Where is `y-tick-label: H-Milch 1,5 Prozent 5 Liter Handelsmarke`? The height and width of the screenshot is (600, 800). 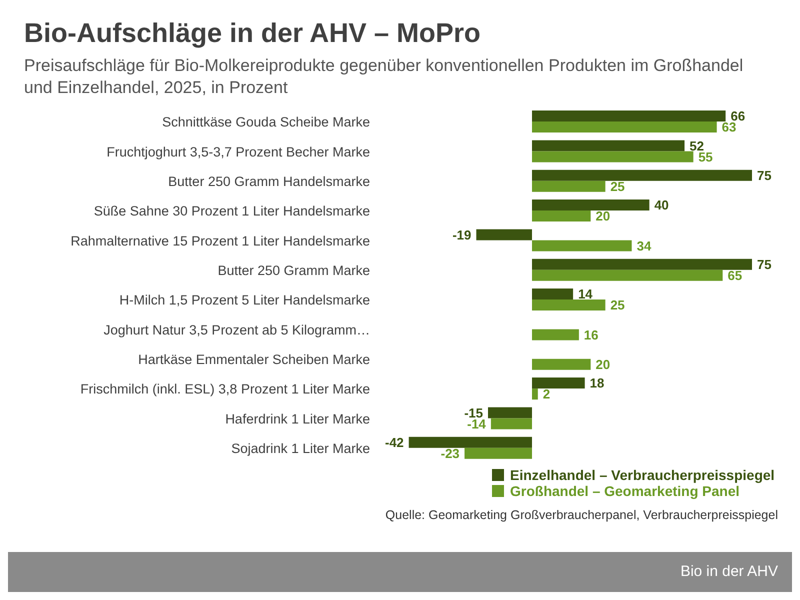 y-tick-label: H-Milch 1,5 Prozent 5 Liter Handelsmarke is located at coordinates (244, 300).